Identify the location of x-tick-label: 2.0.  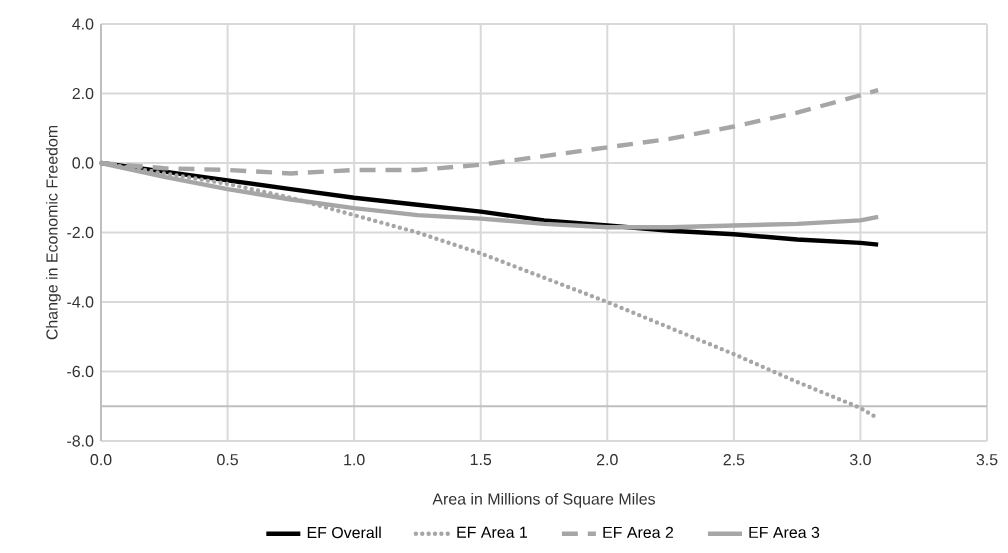
(607, 460).